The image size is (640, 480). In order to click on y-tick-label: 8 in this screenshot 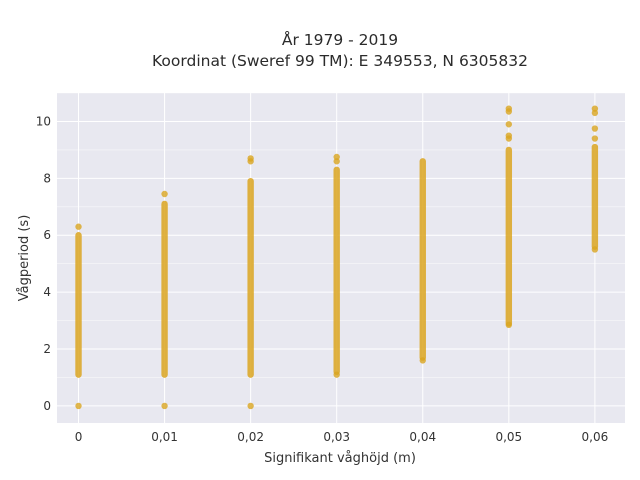, I will do `click(47, 178)`.